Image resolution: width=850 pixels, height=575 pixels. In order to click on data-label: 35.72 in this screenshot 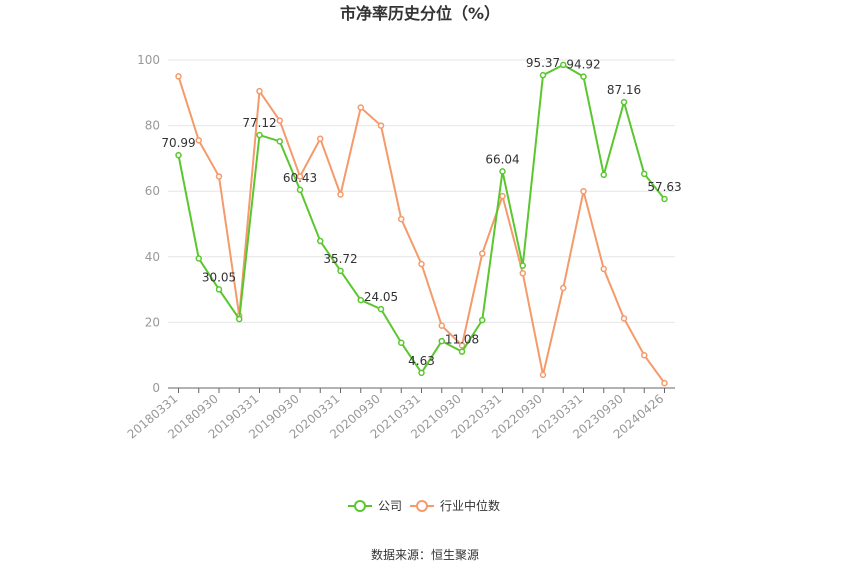, I will do `click(340, 259)`.